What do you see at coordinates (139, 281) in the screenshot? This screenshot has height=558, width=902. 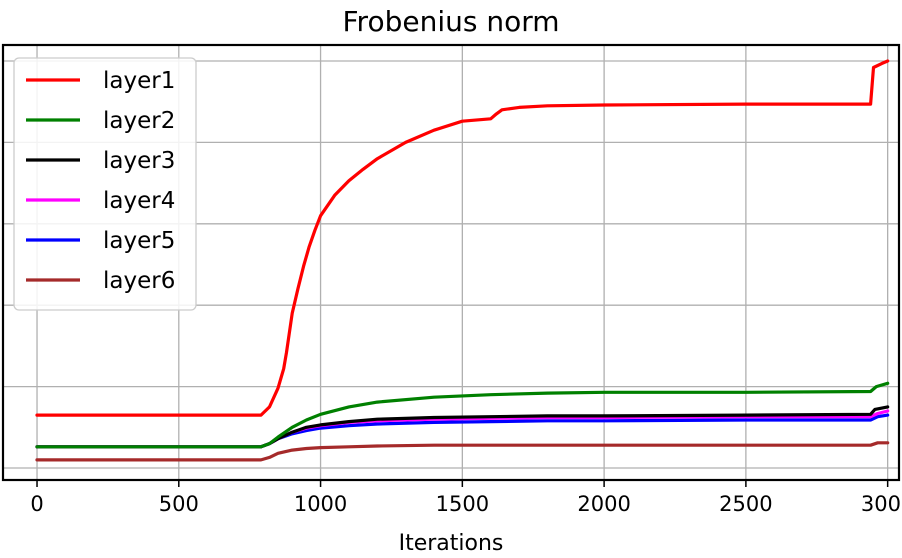 I see `legend-label-layer6: layer6` at bounding box center [139, 281].